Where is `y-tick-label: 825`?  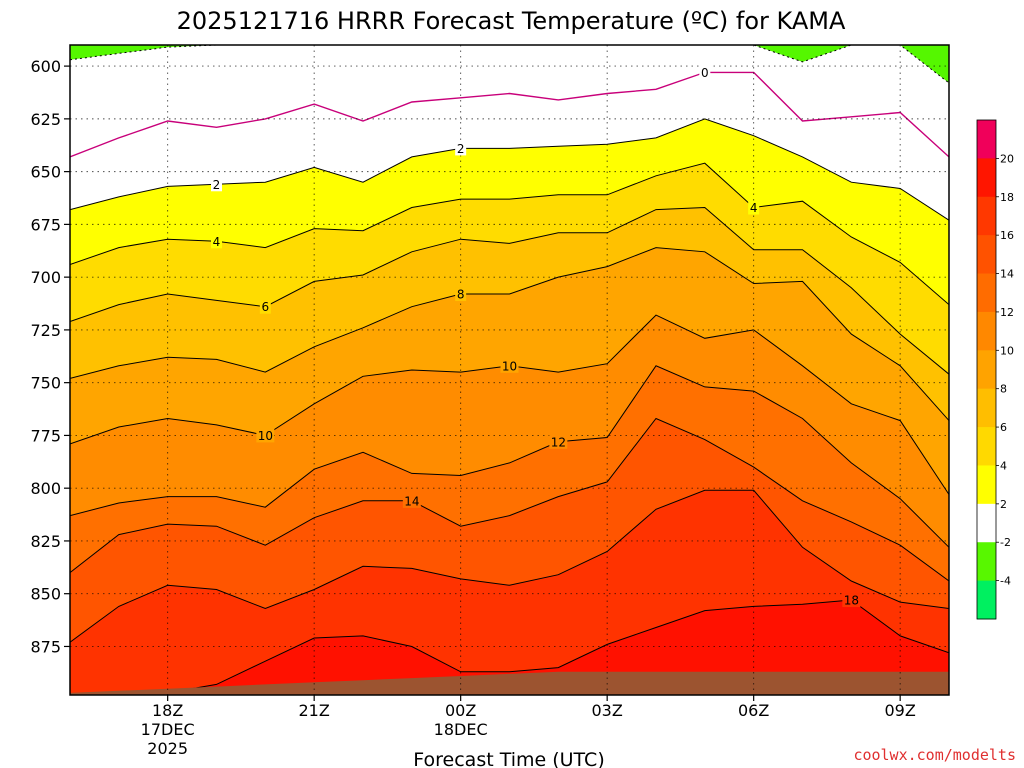
y-tick-label: 825 is located at coordinates (45, 541).